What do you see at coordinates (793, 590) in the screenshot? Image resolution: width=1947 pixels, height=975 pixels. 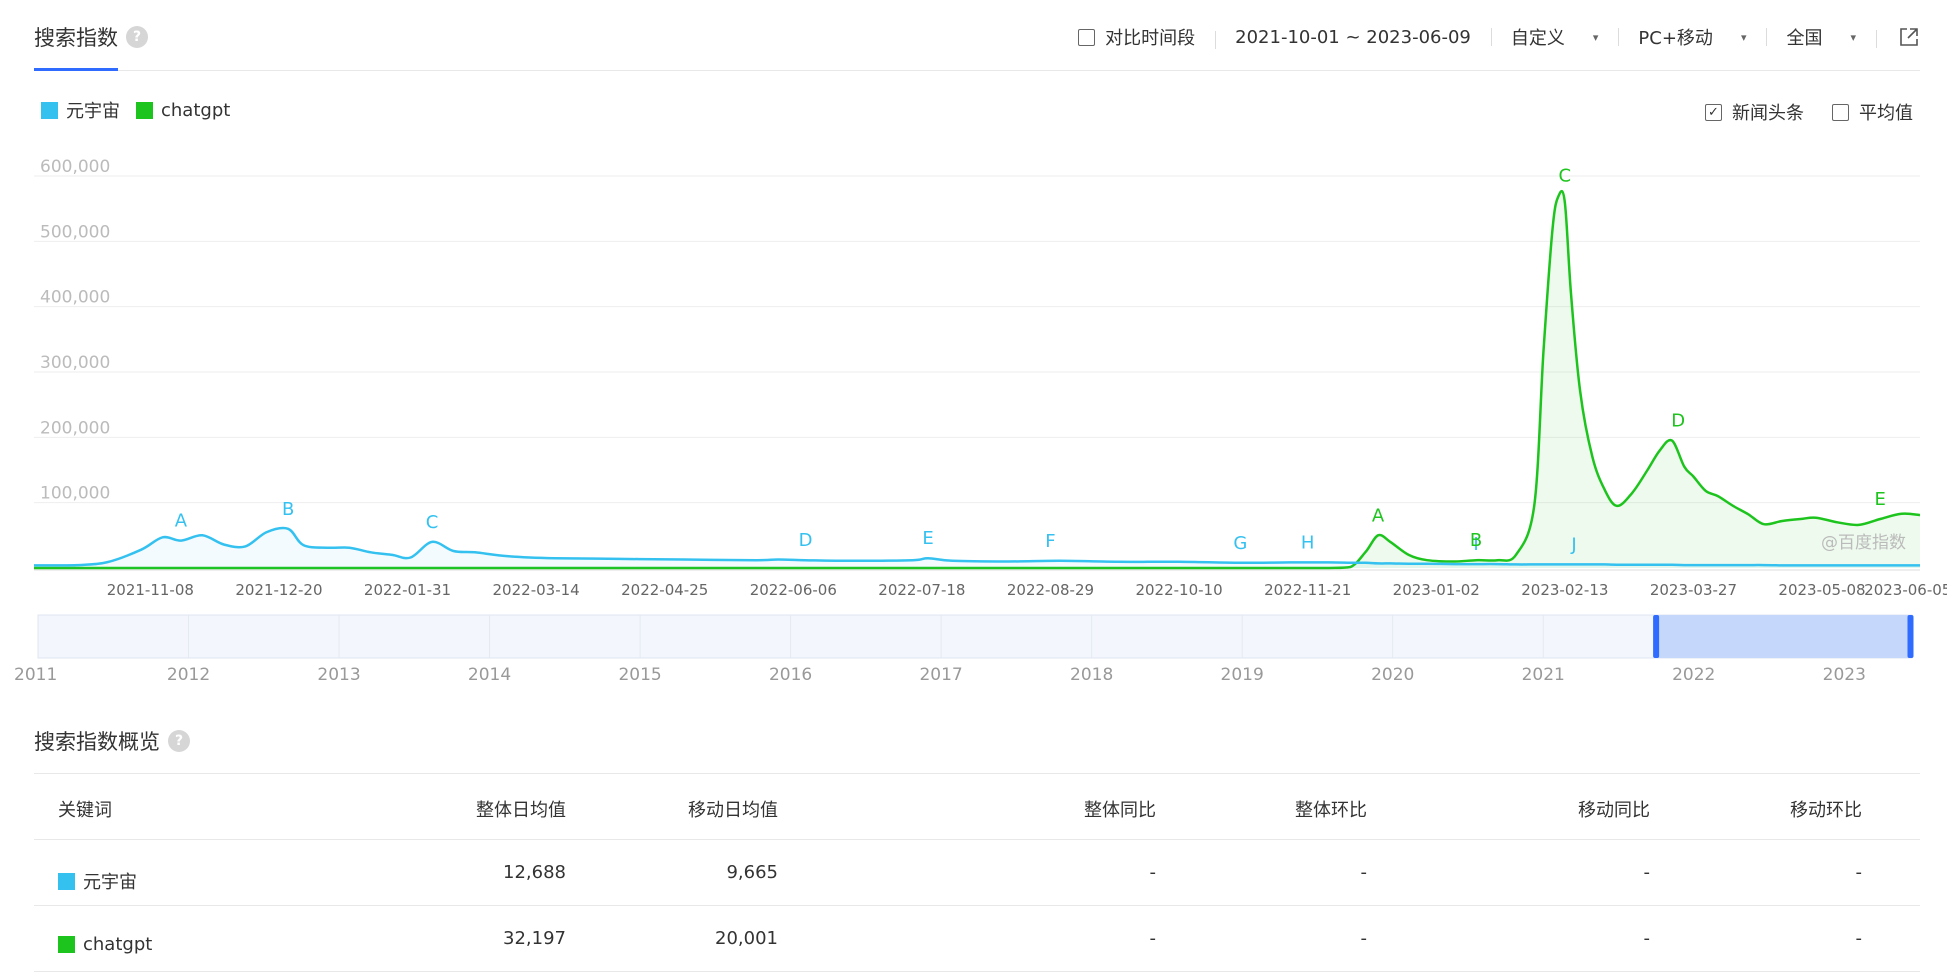 I see `x-tick-label: 2022-06-06` at bounding box center [793, 590].